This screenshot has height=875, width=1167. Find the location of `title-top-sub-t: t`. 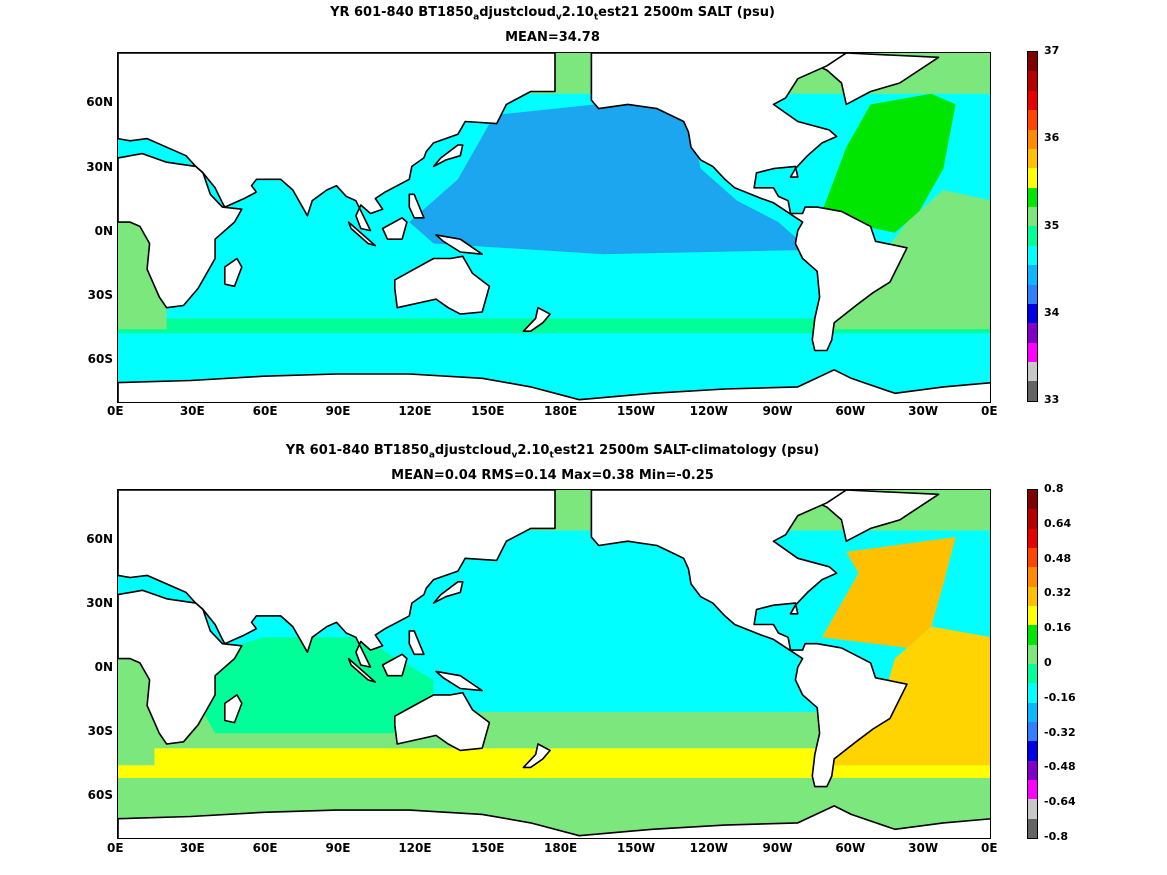

title-top-sub-t: t is located at coordinates (596, 17).